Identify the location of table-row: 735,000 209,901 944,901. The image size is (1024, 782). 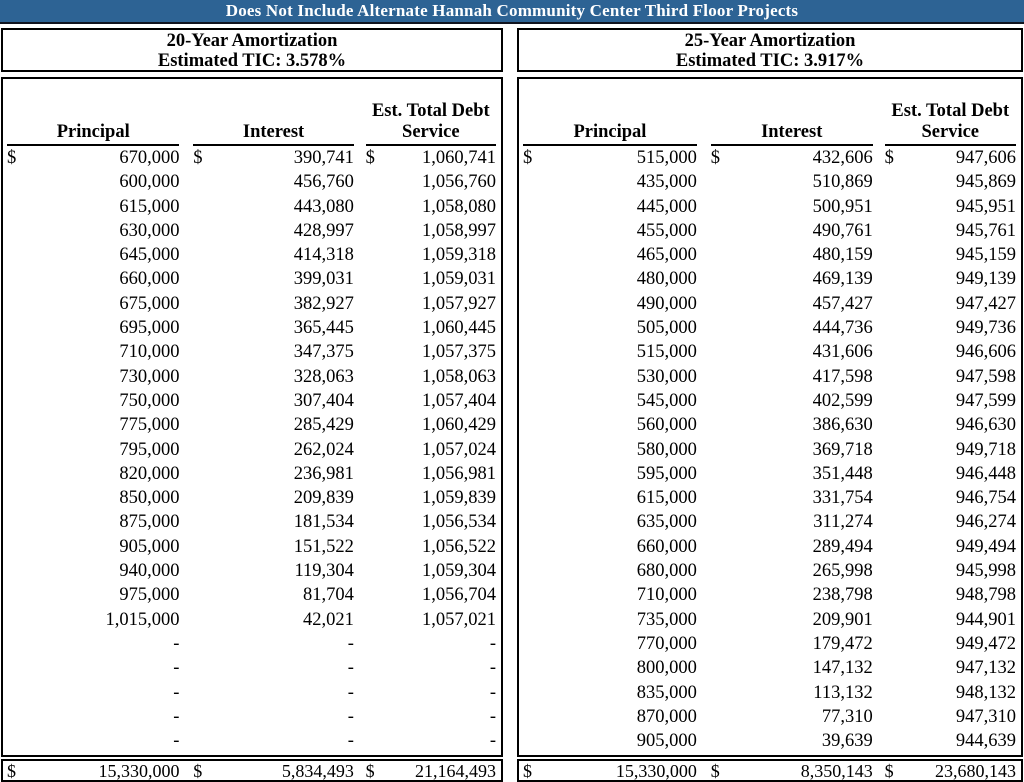
(770, 620).